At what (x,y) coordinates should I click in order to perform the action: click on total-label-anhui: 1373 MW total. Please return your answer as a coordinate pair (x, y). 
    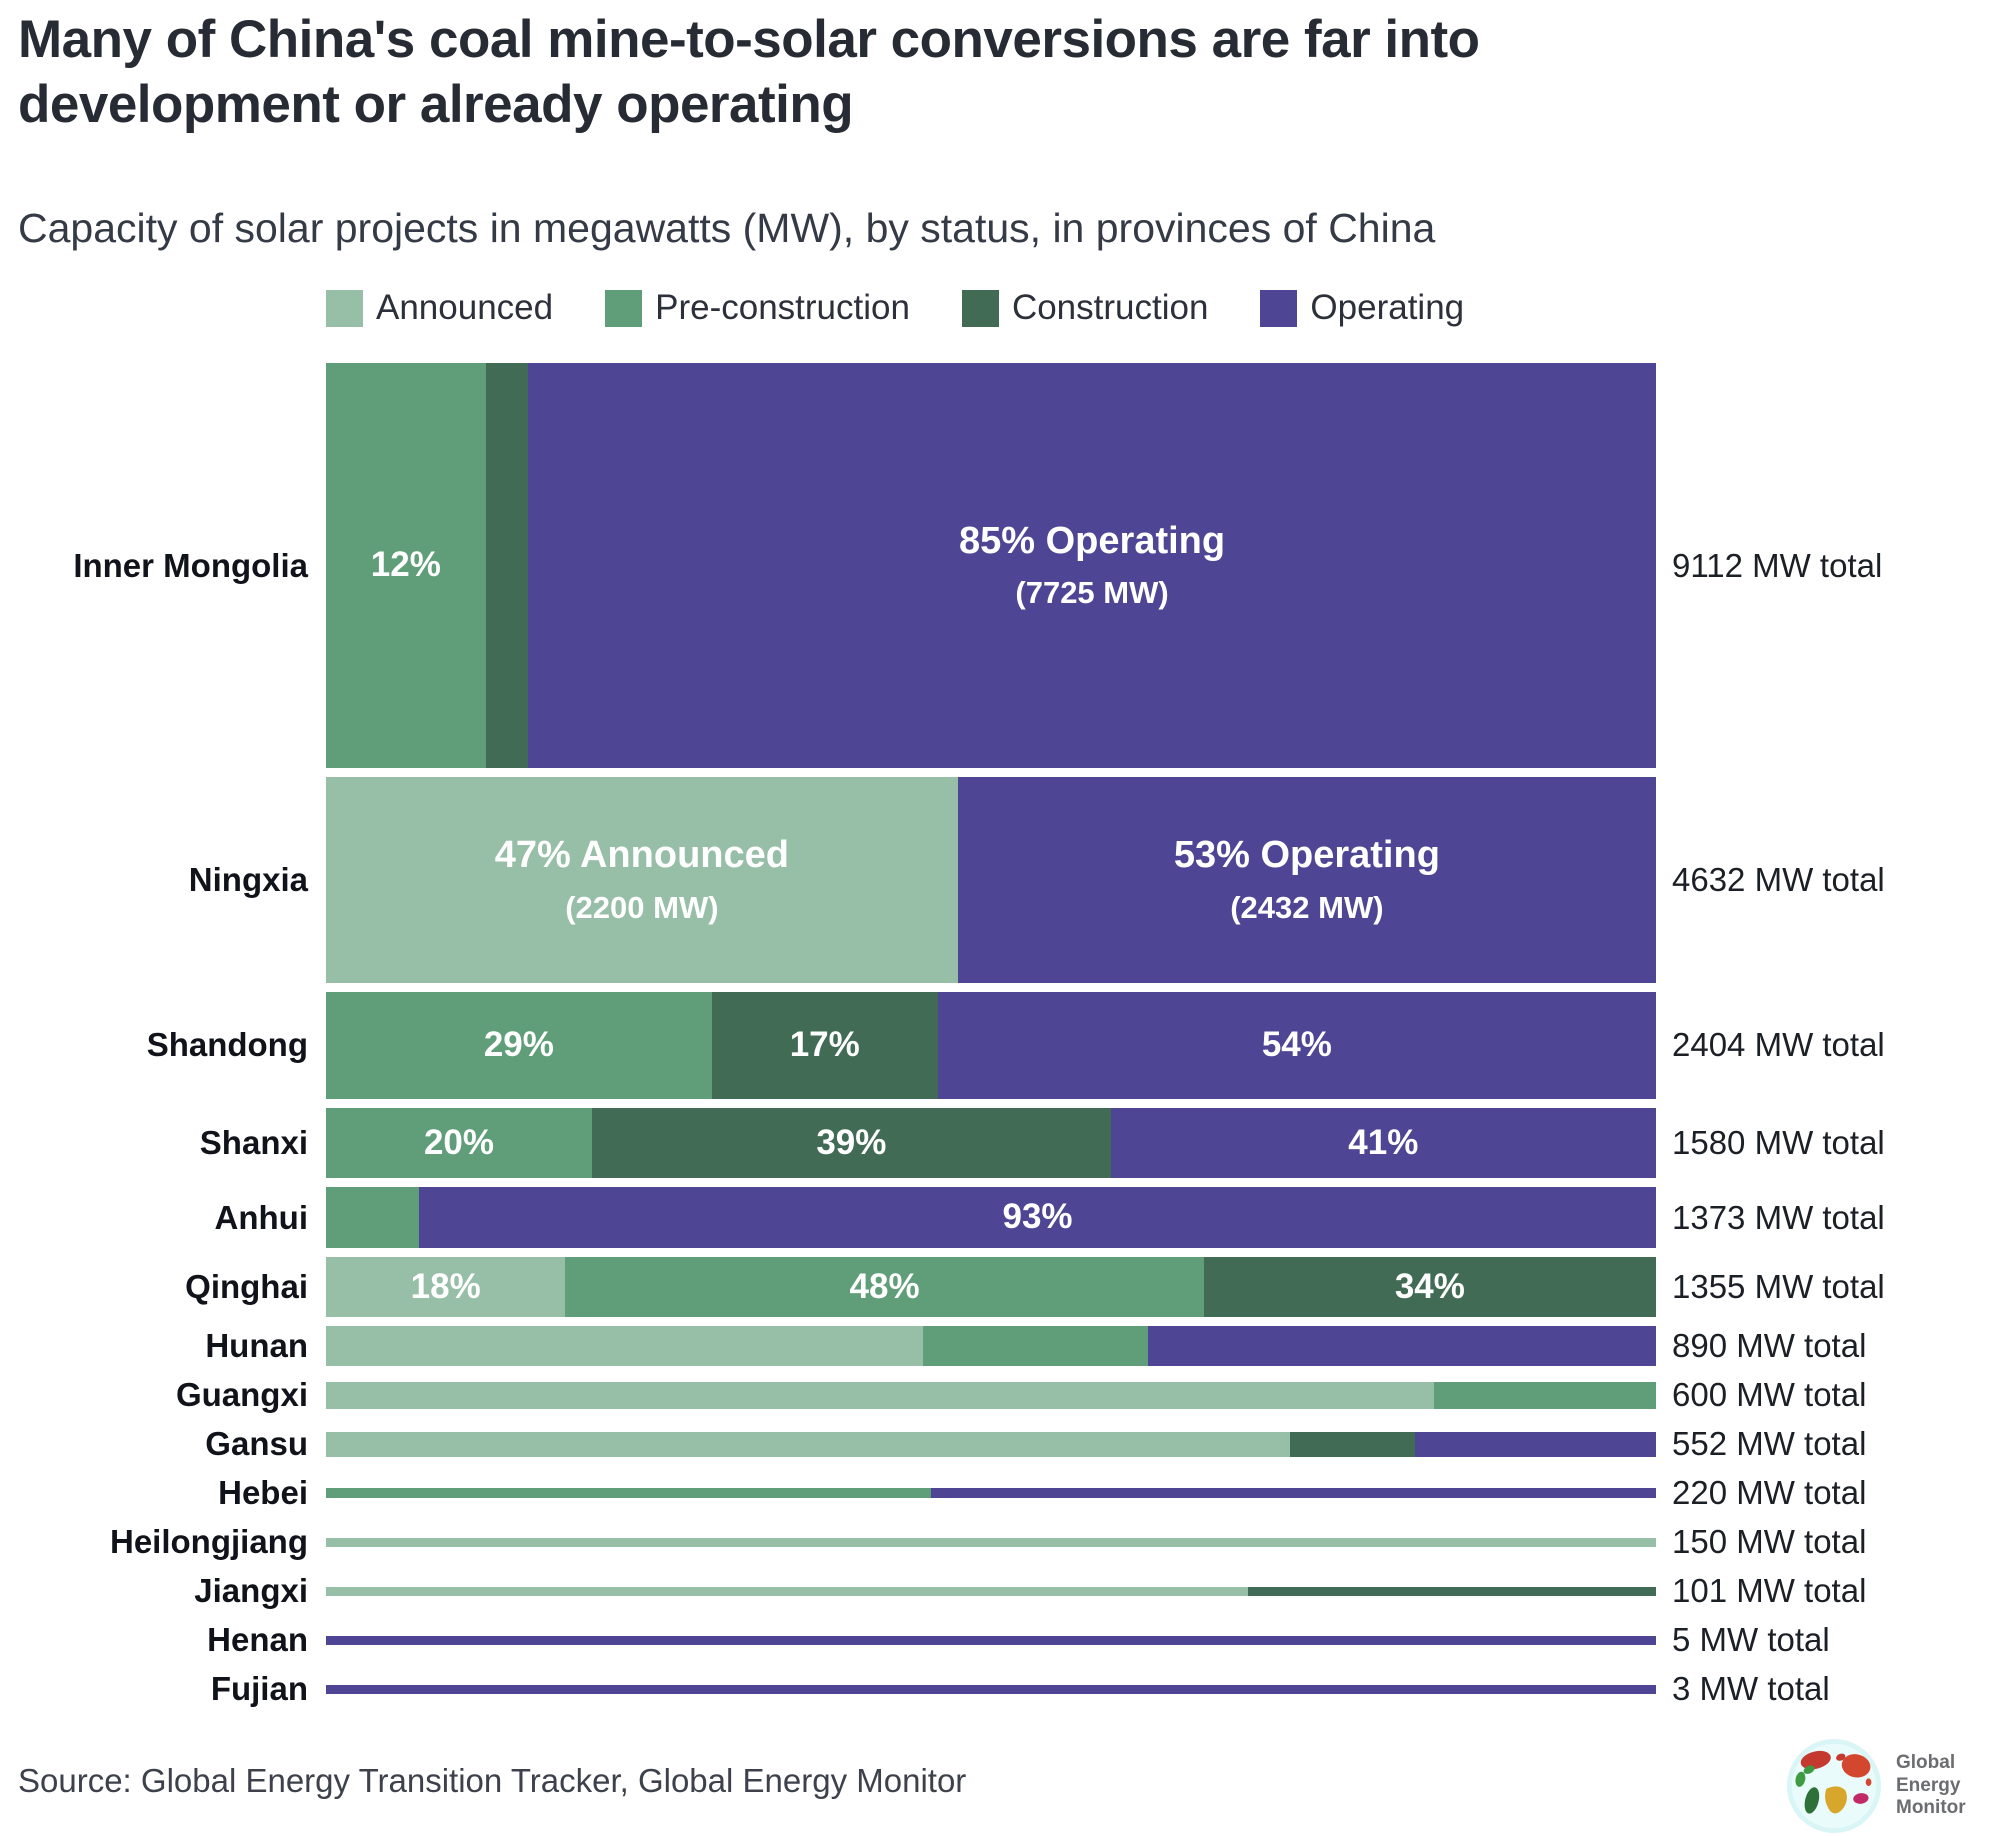
    Looking at the image, I should click on (1778, 1217).